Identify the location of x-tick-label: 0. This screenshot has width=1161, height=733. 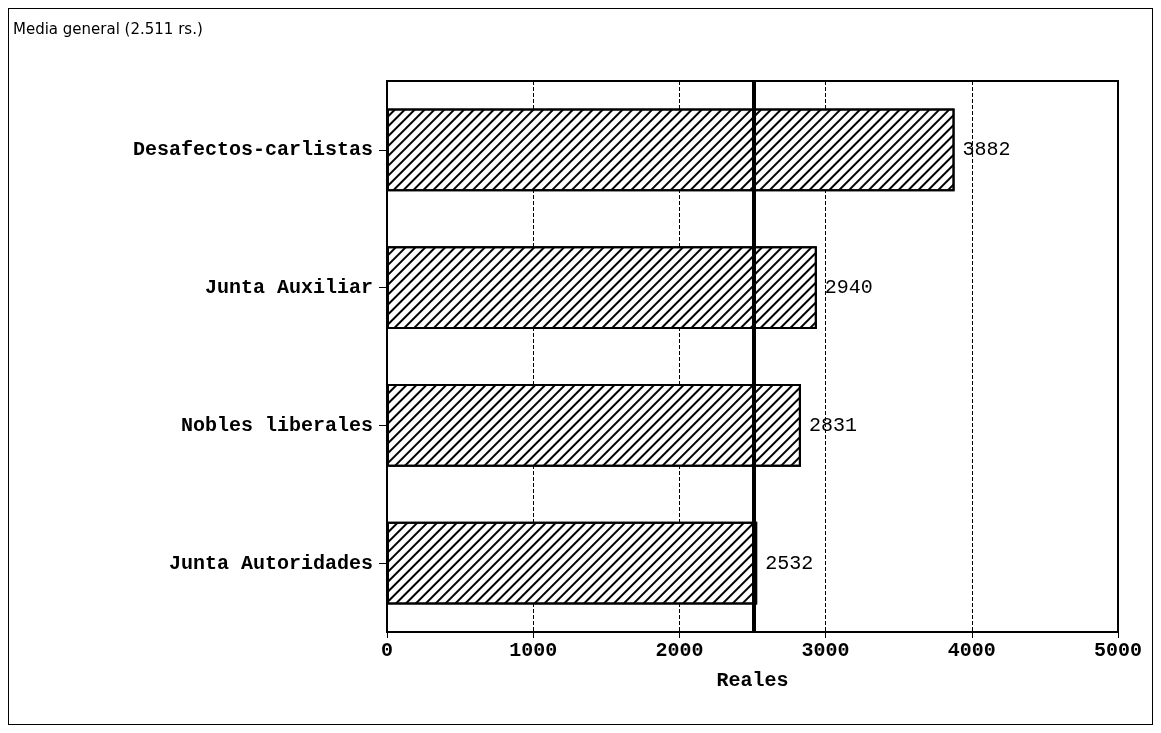
(387, 650).